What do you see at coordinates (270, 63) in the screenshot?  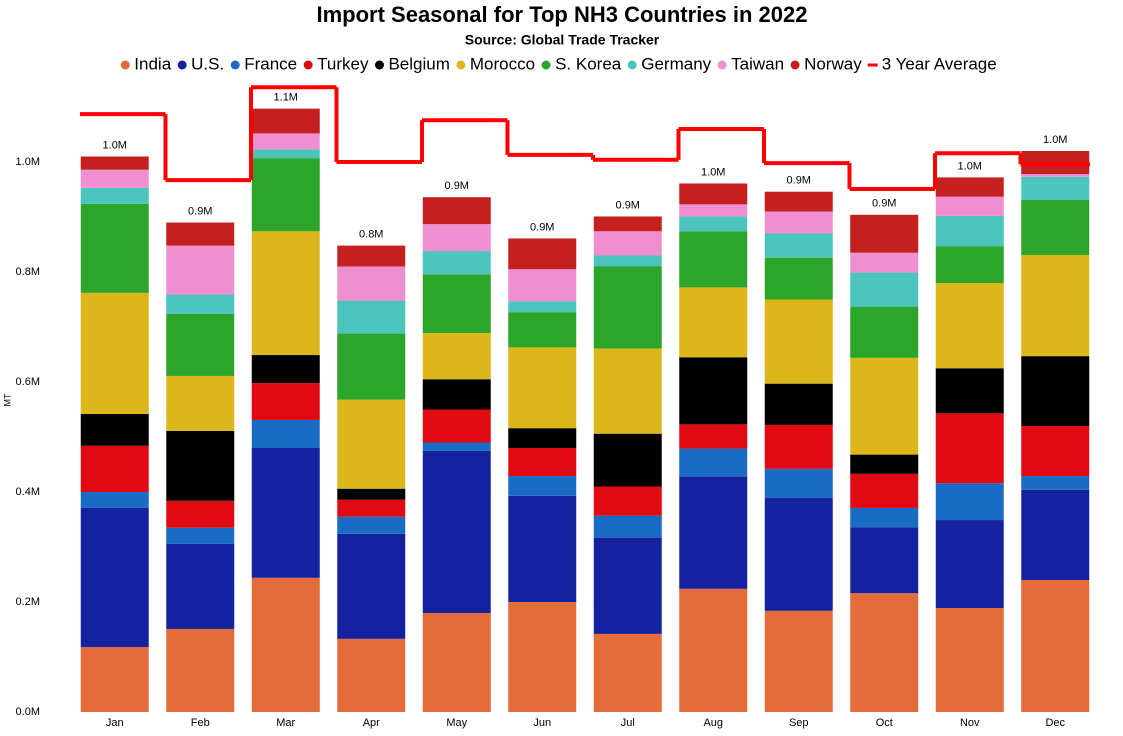 I see `legend-label: France` at bounding box center [270, 63].